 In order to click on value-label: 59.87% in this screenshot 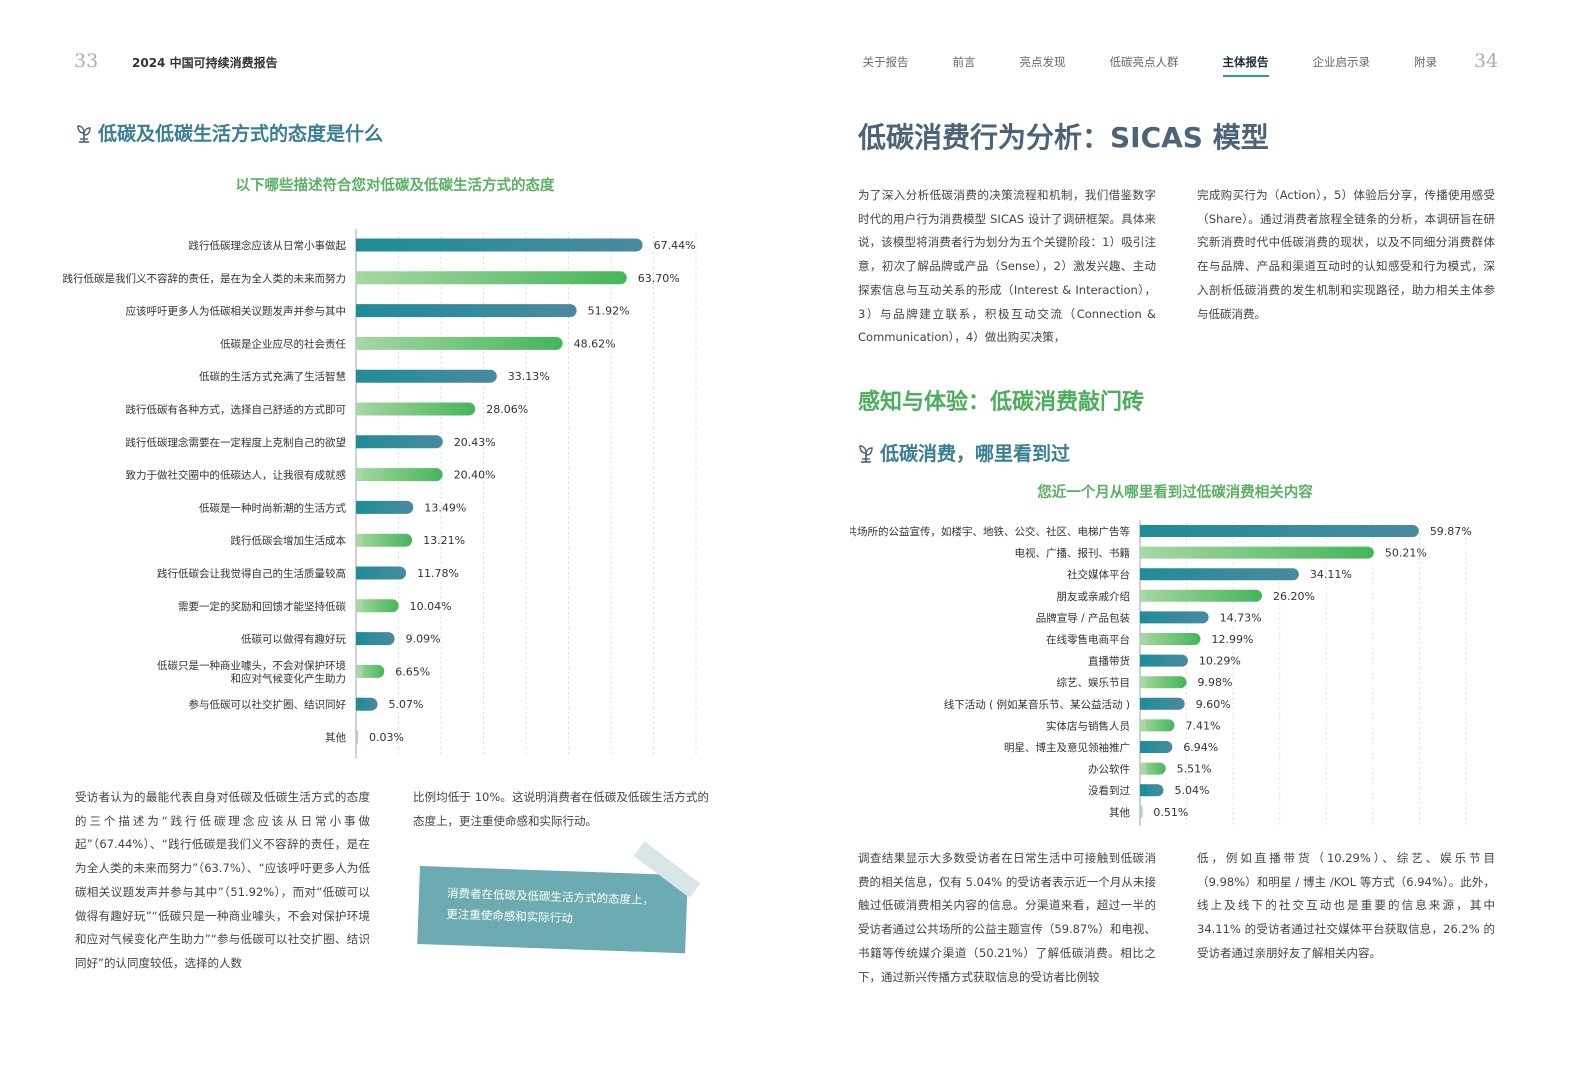, I will do `click(1451, 531)`.